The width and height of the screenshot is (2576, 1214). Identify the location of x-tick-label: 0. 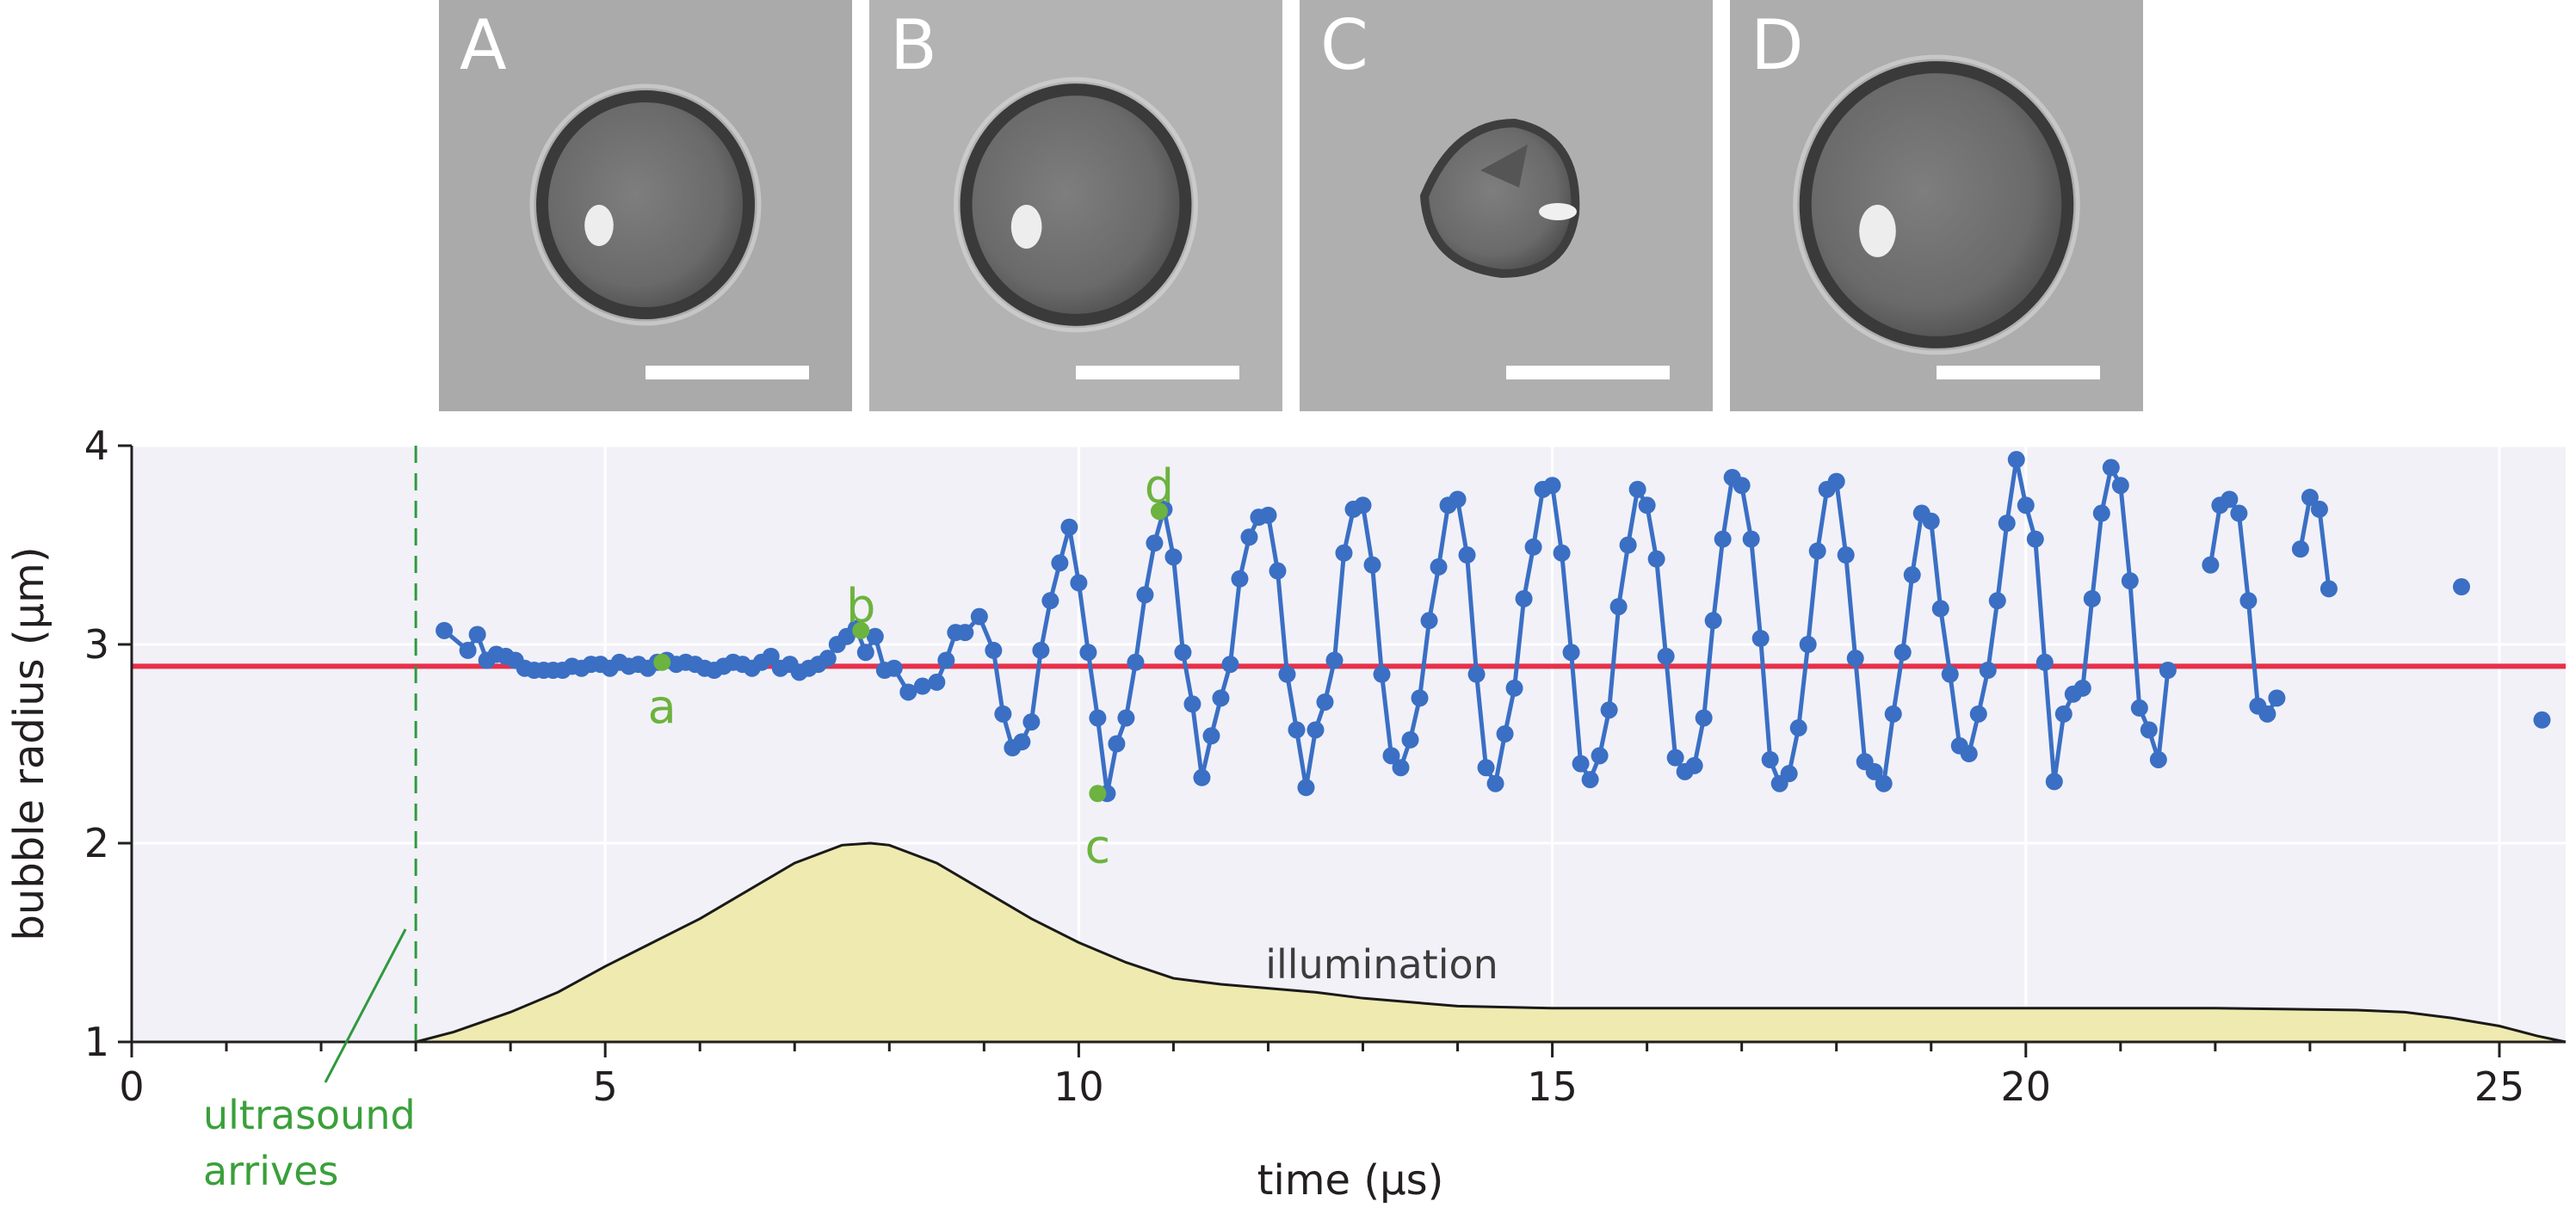
(131, 1086).